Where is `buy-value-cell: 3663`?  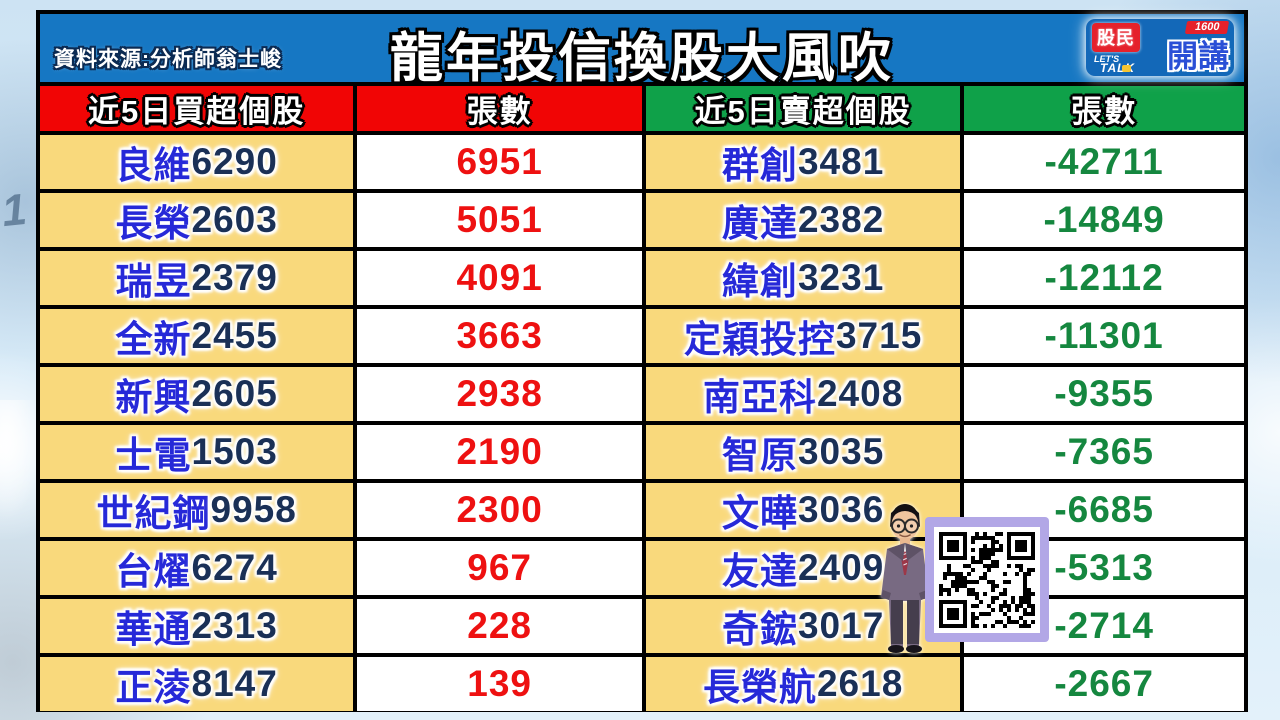 buy-value-cell: 3663 is located at coordinates (499, 336).